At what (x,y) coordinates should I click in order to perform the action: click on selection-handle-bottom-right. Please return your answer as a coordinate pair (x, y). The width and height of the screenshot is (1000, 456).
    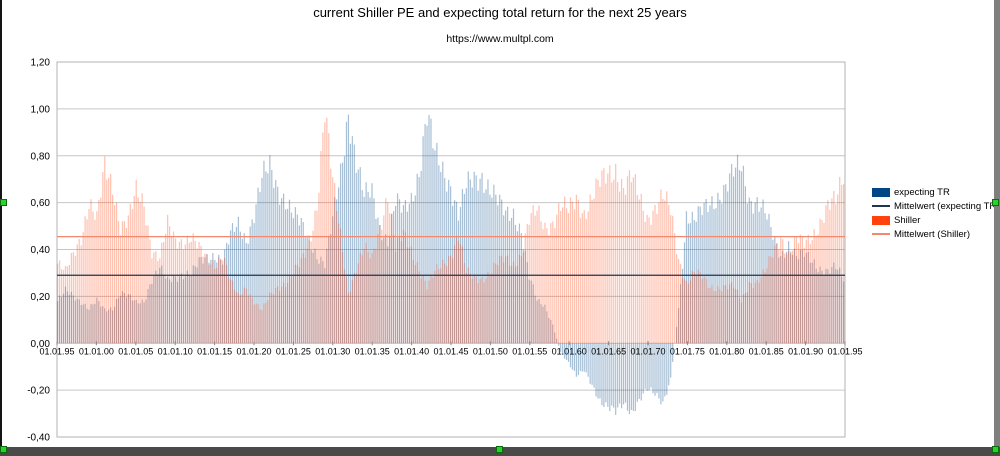
    Looking at the image, I should click on (995, 449).